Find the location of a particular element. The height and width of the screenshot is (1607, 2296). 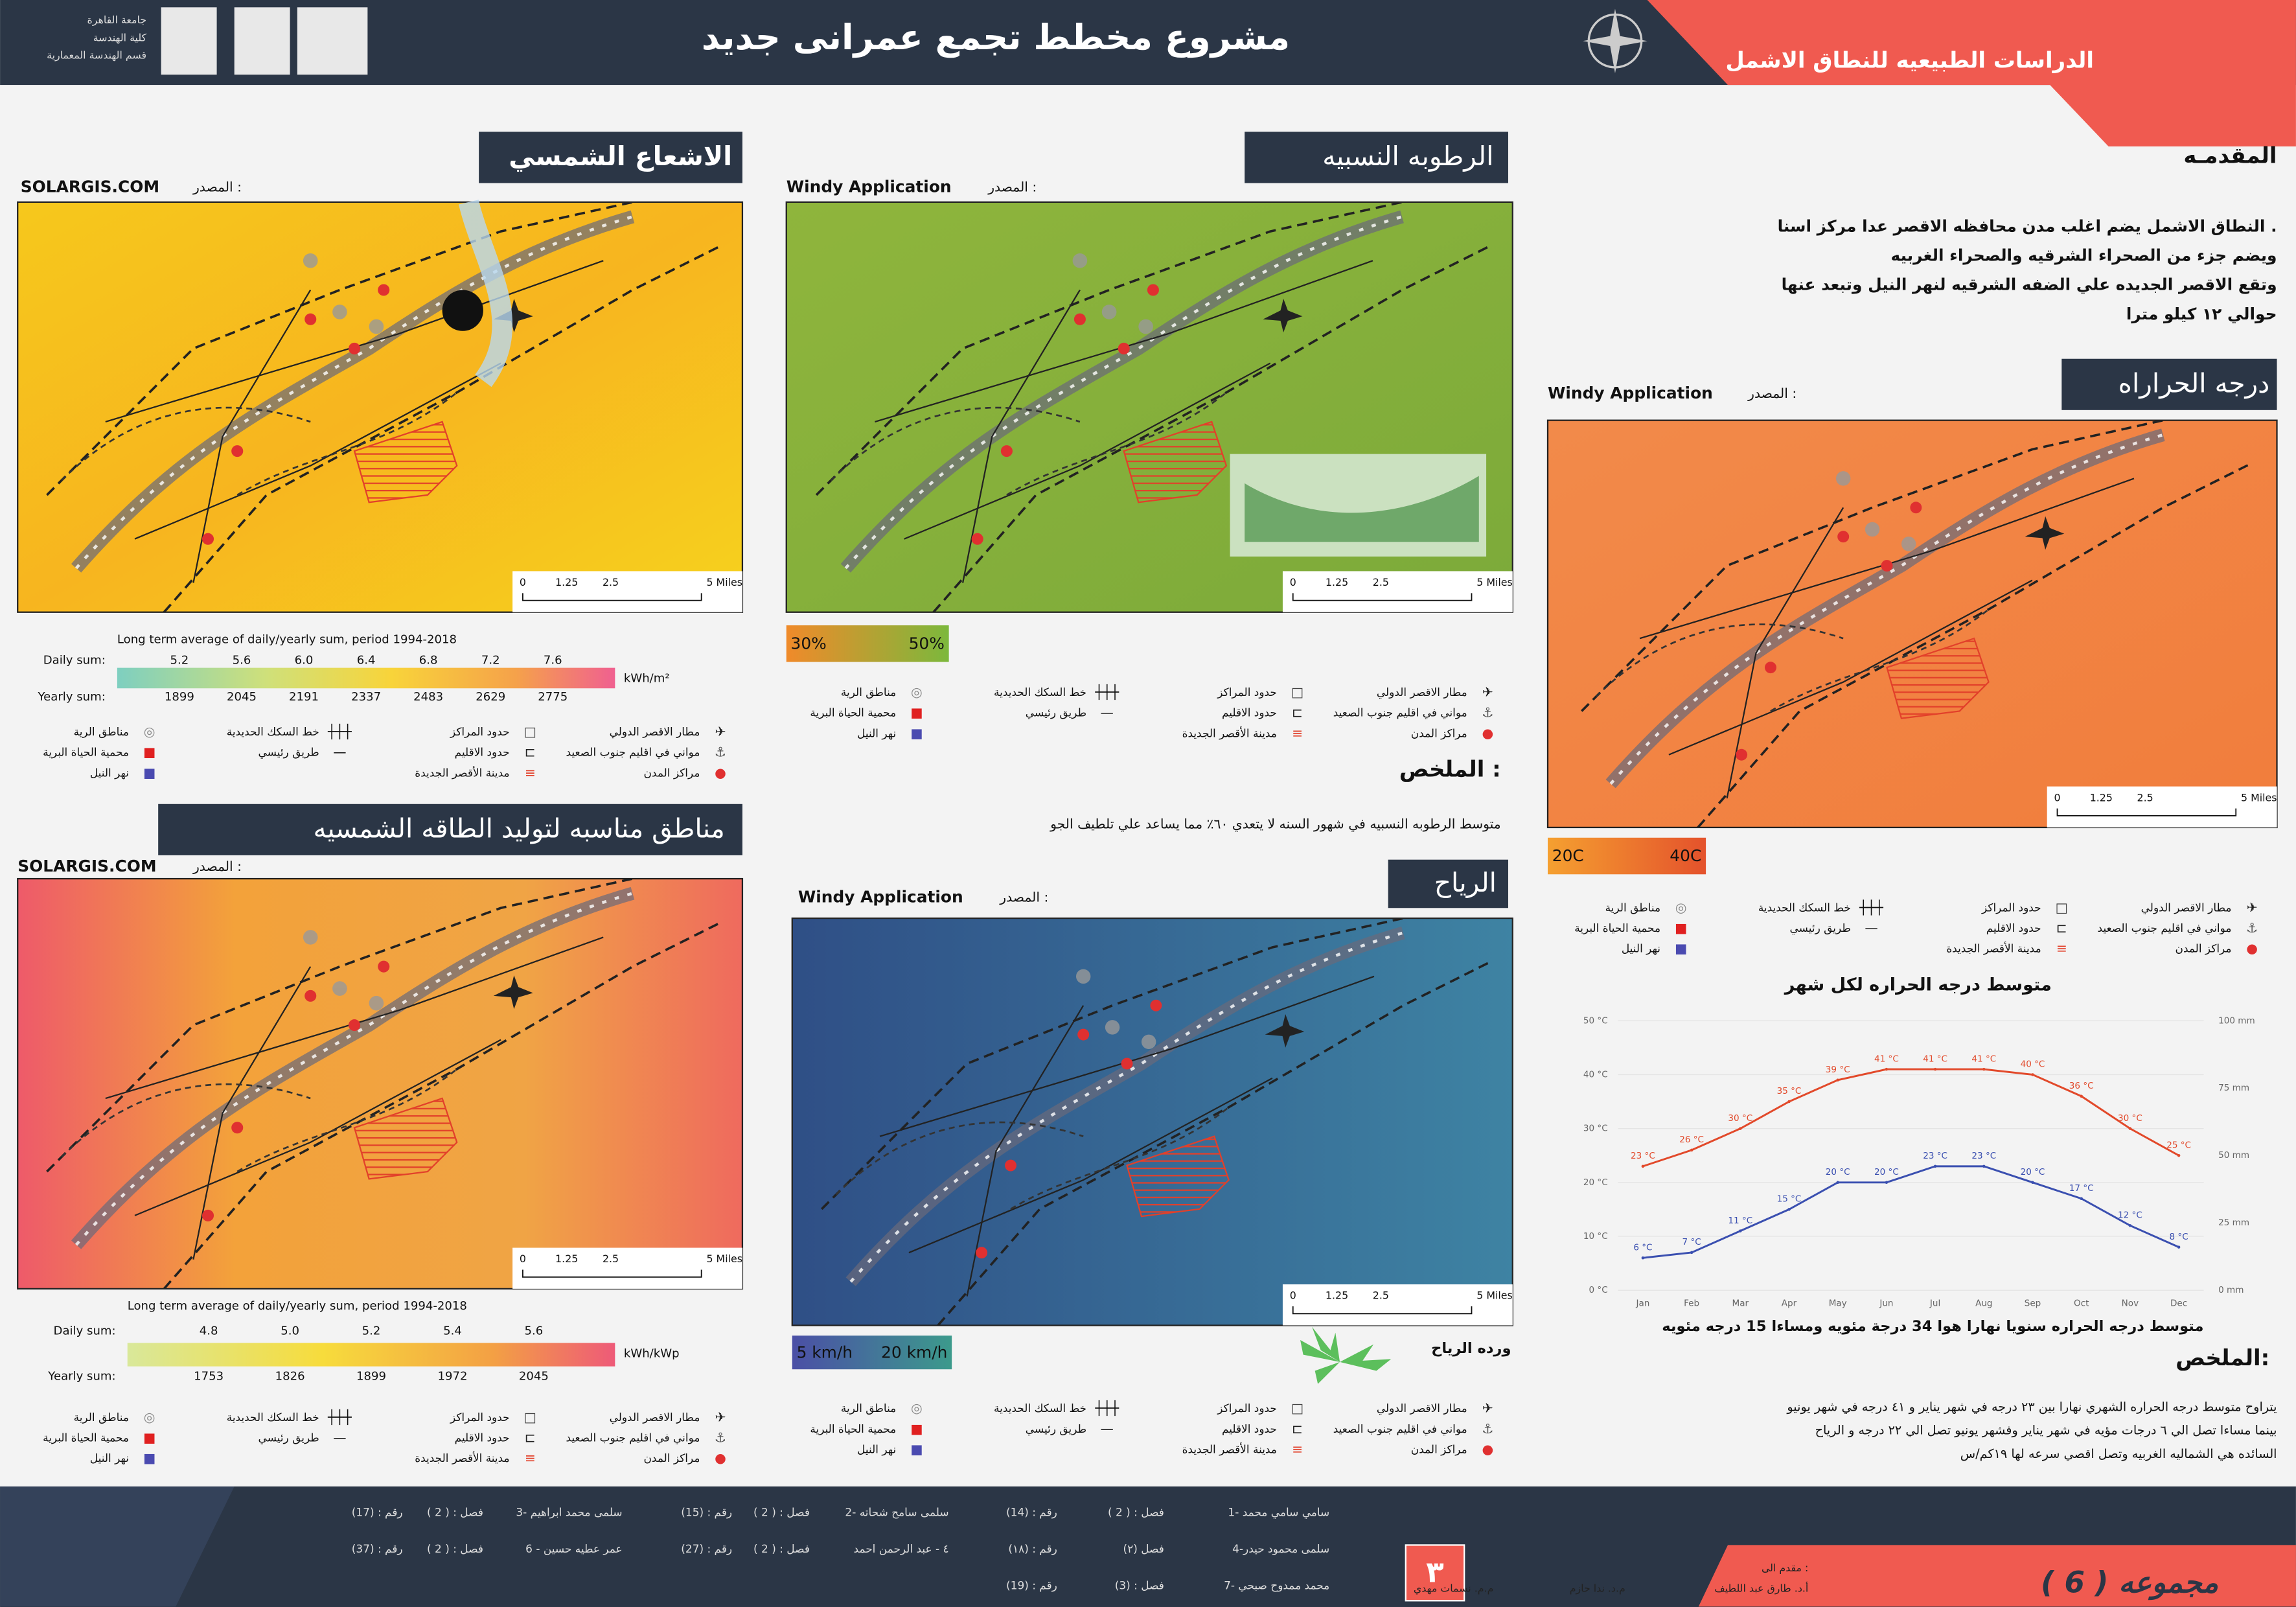

scale-label: 0 is located at coordinates (523, 1259).